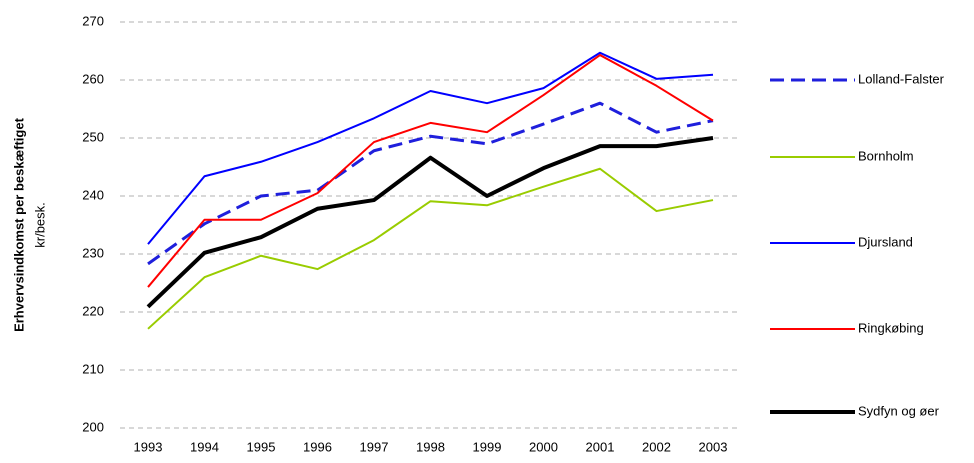  Describe the element at coordinates (891, 327) in the screenshot. I see `legend-label: Ringkøbing` at that location.